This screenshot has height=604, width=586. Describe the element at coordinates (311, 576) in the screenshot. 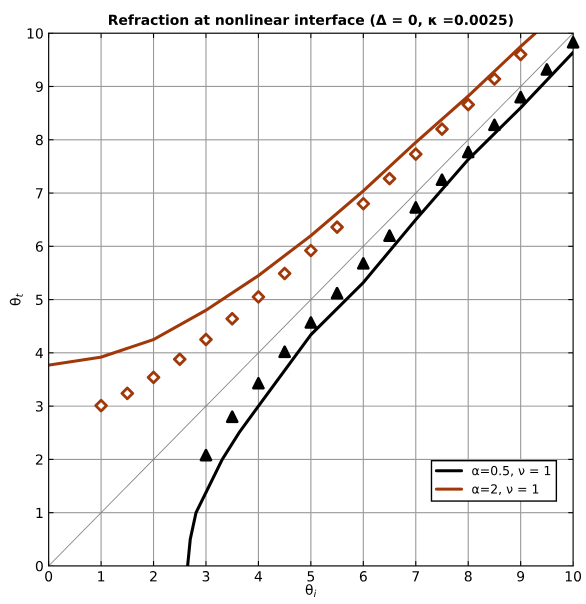

I see `x-tick-label: 5` at that location.